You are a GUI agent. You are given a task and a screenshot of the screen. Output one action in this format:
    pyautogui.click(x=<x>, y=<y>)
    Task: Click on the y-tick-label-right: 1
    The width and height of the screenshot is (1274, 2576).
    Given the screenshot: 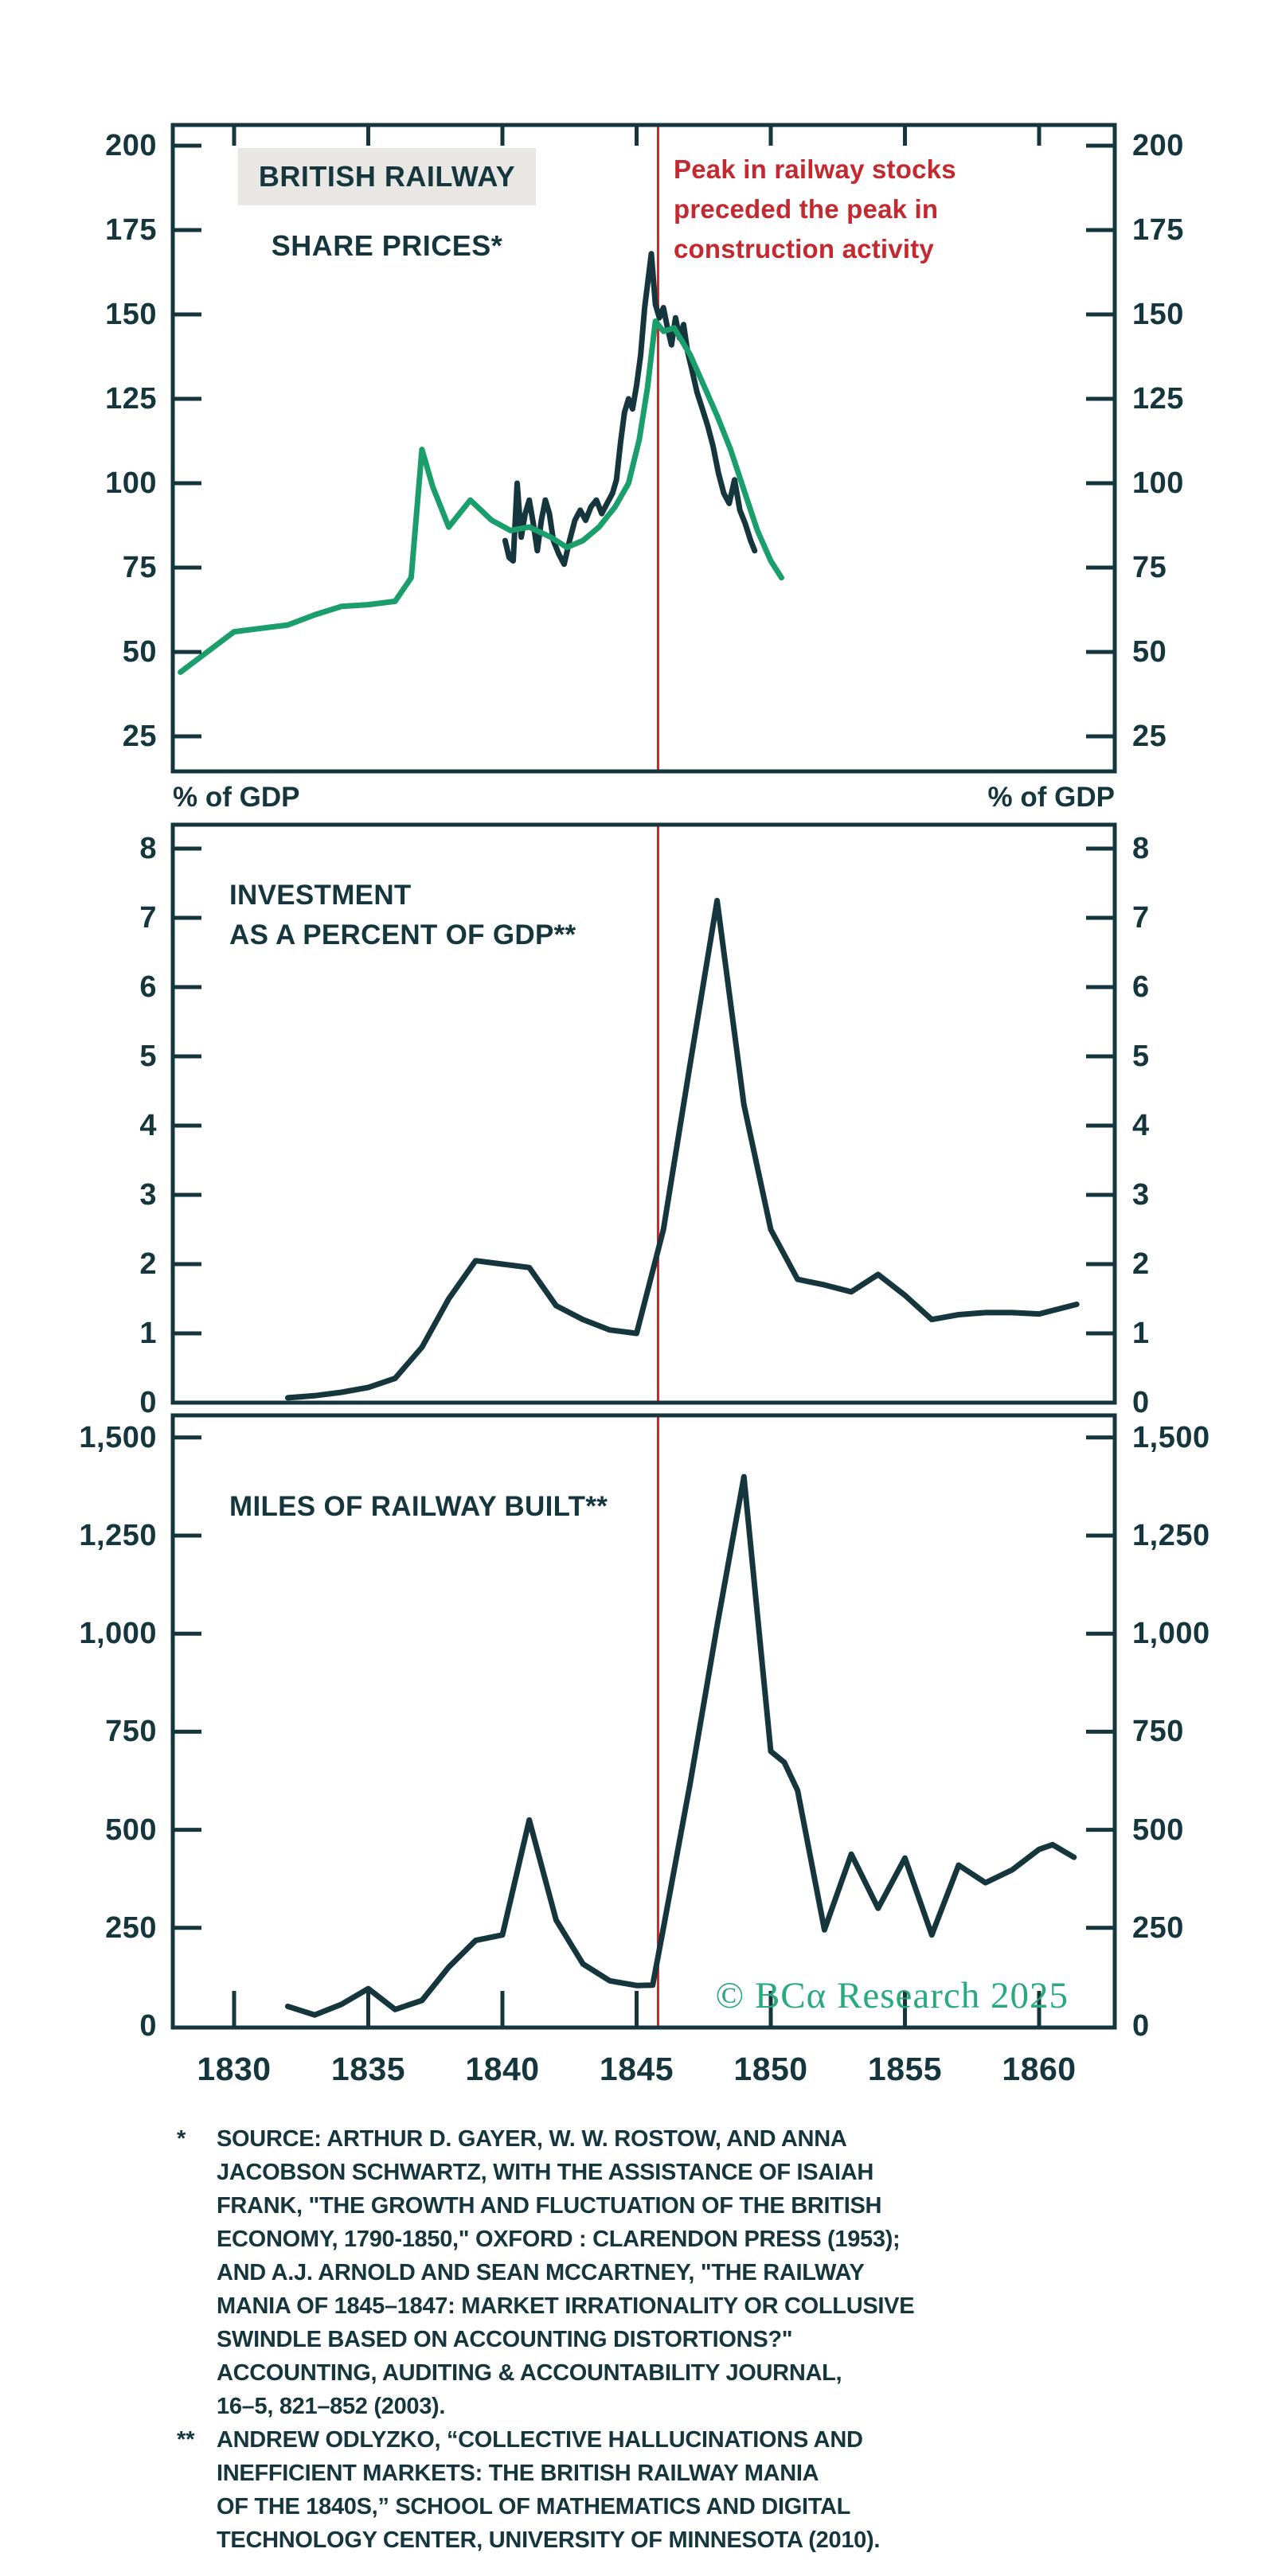 What is the action you would take?
    pyautogui.click(x=1141, y=1333)
    